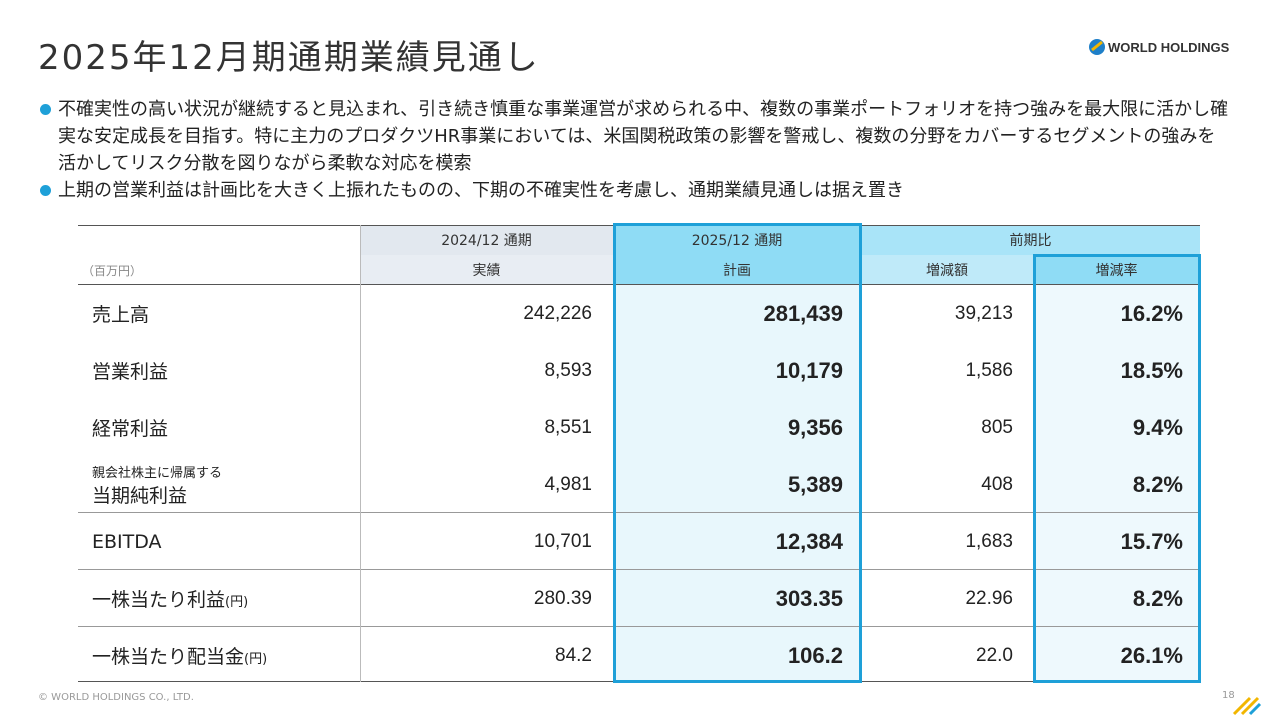 Image resolution: width=1280 pixels, height=720 pixels. What do you see at coordinates (1157, 427) in the screenshot?
I see `cell-value: 9.4%` at bounding box center [1157, 427].